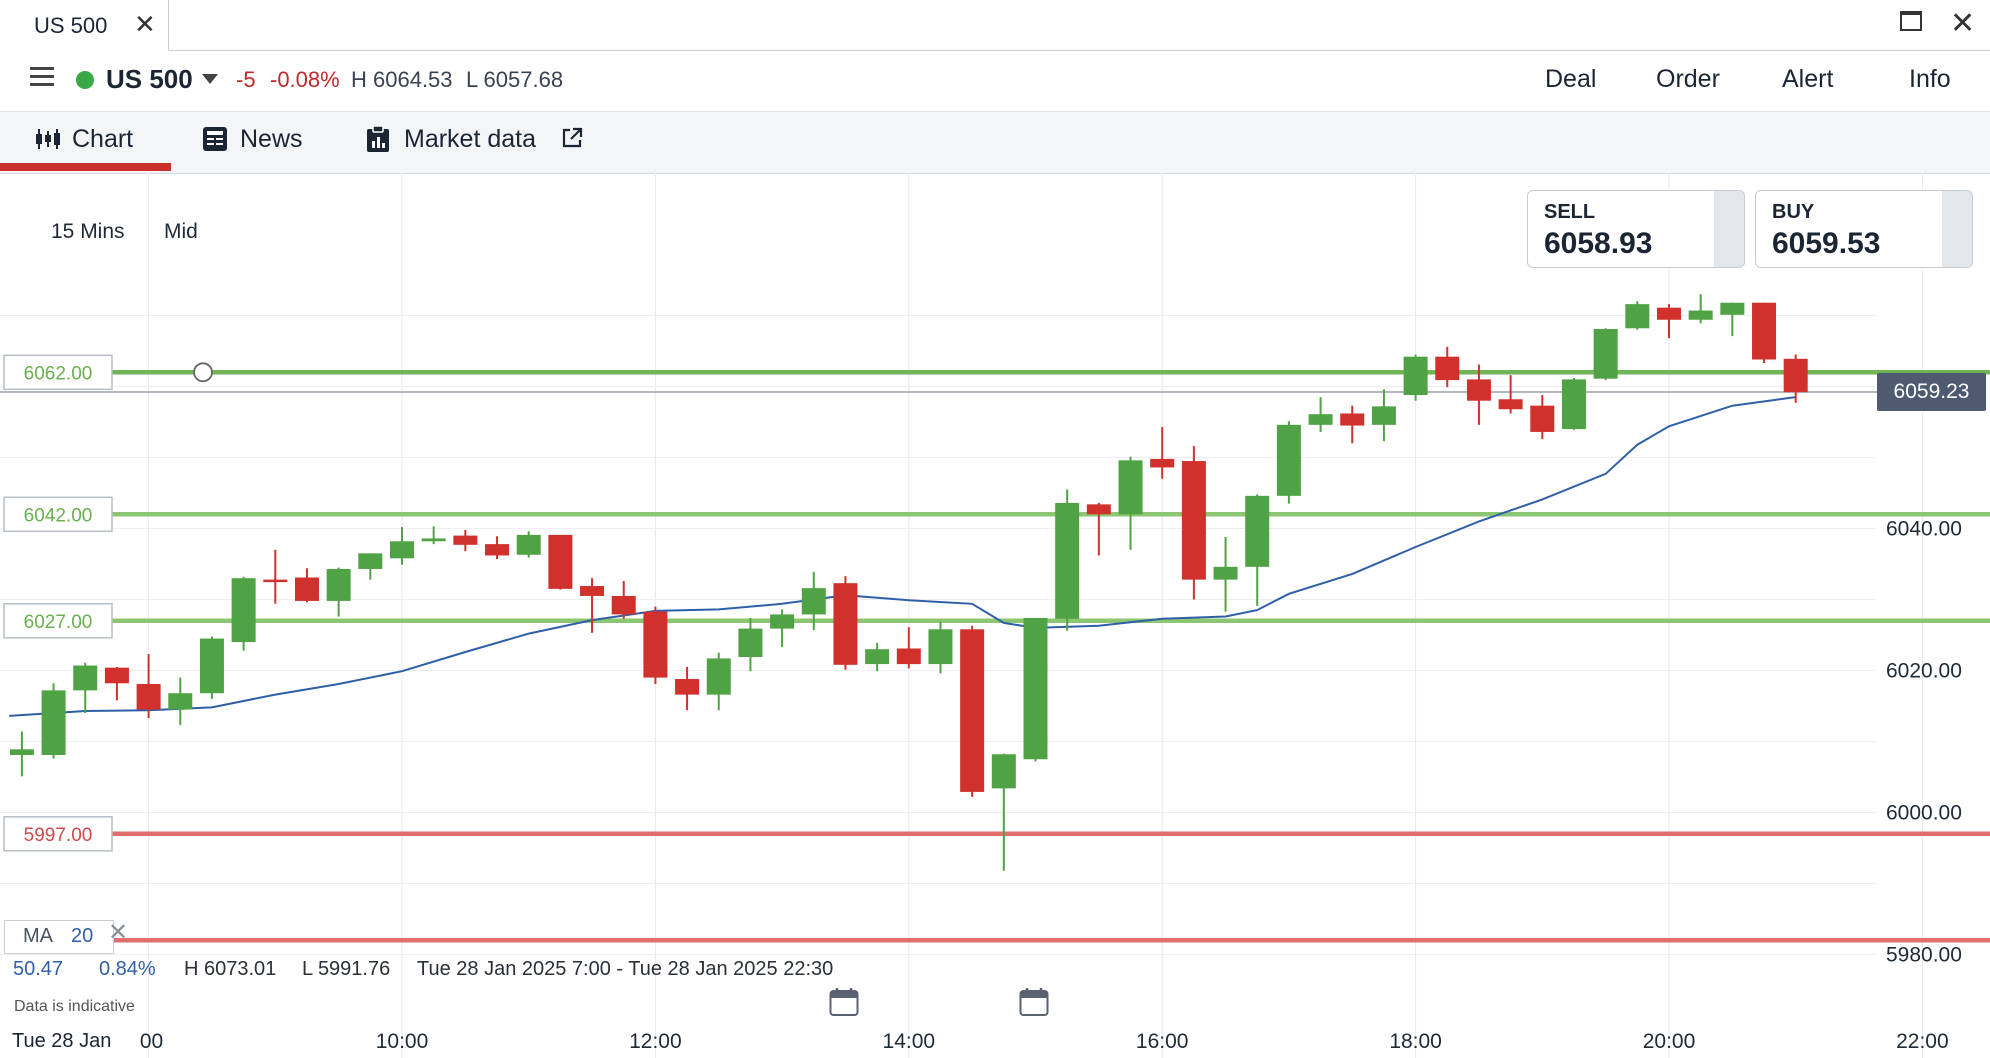  What do you see at coordinates (1808, 79) in the screenshot?
I see `alert-button: Alert` at bounding box center [1808, 79].